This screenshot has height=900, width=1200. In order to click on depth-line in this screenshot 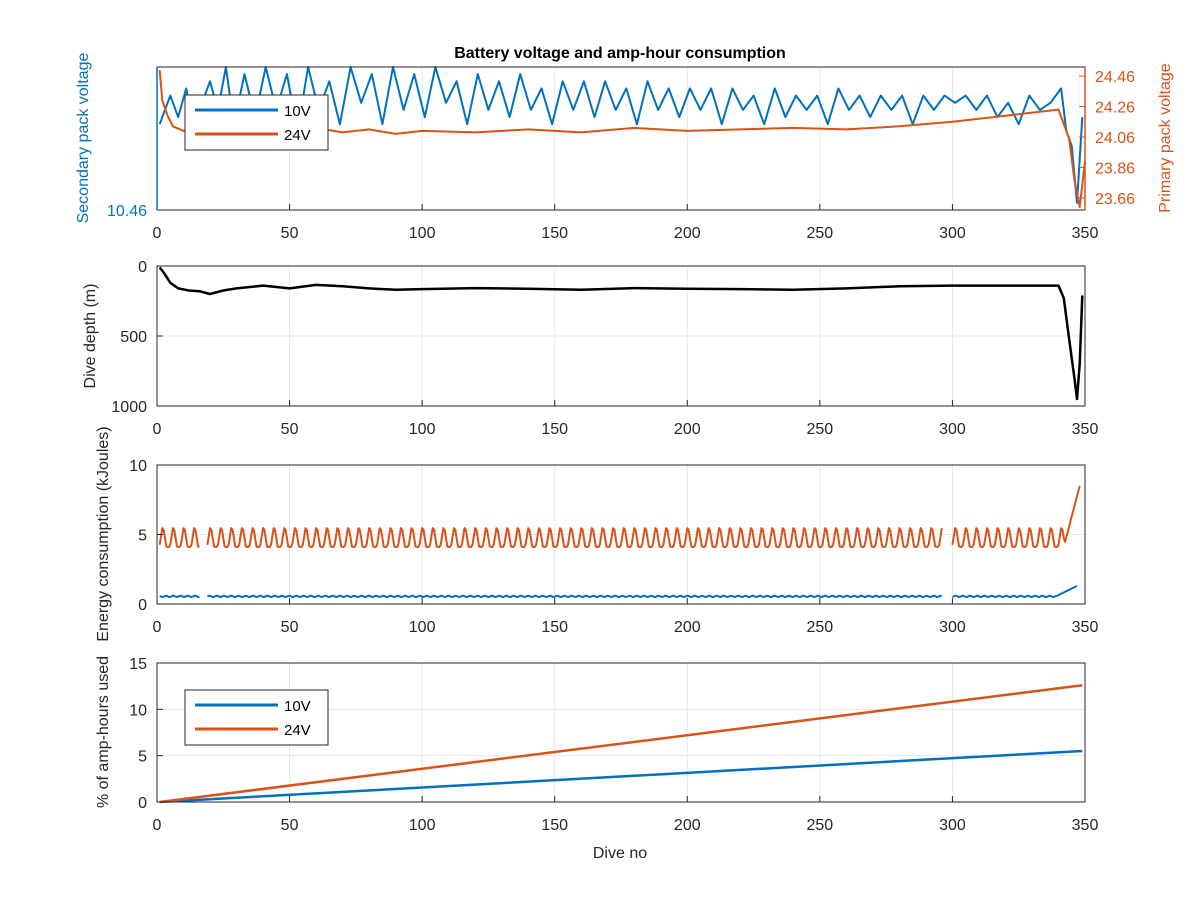, I will do `click(621, 333)`.